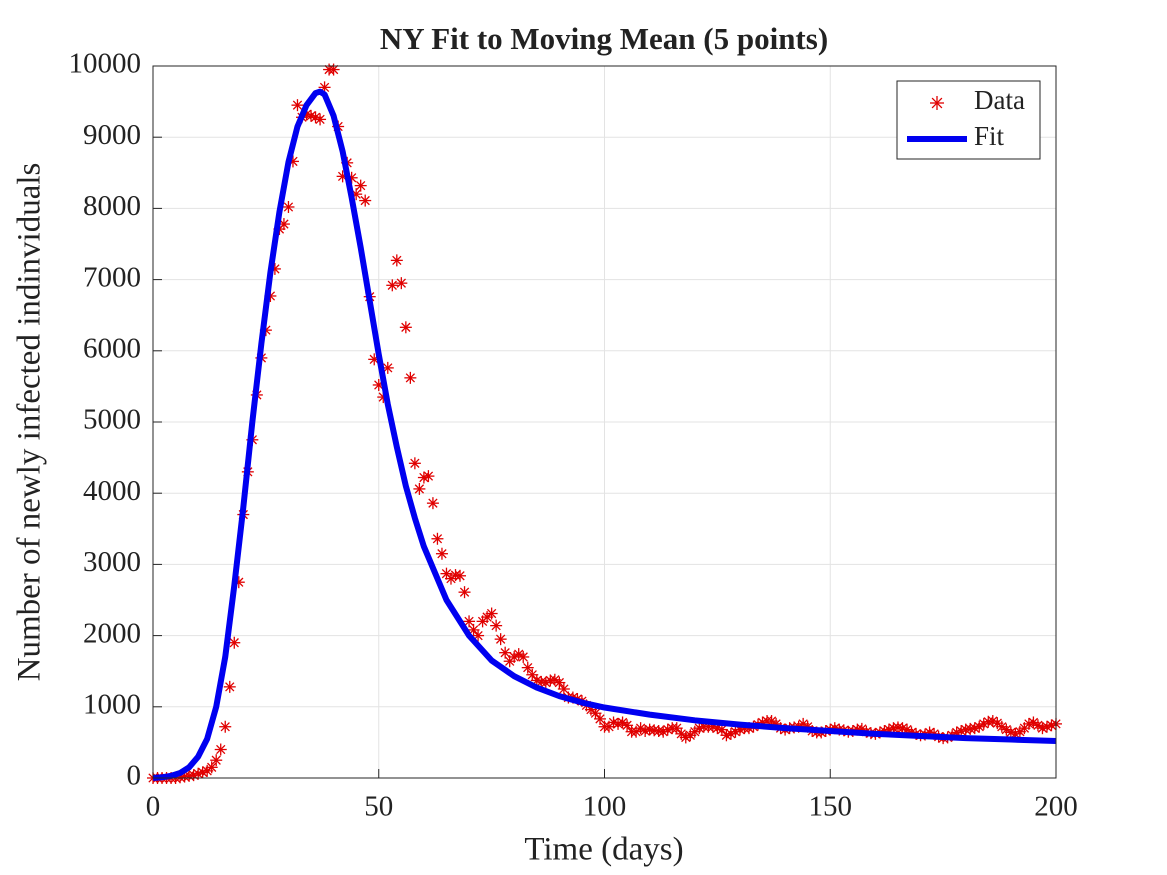 This screenshot has height=875, width=1167. What do you see at coordinates (112, 633) in the screenshot?
I see `y-tick-label: 2000` at bounding box center [112, 633].